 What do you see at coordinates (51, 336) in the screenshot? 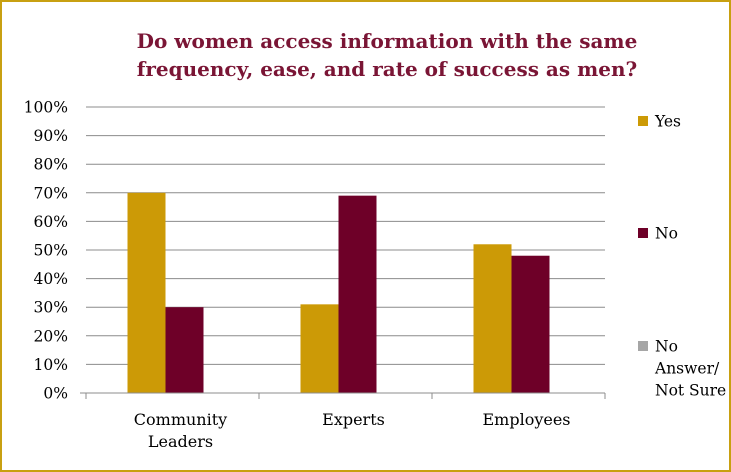
I see `y-tick-label-20: 20%` at bounding box center [51, 336].